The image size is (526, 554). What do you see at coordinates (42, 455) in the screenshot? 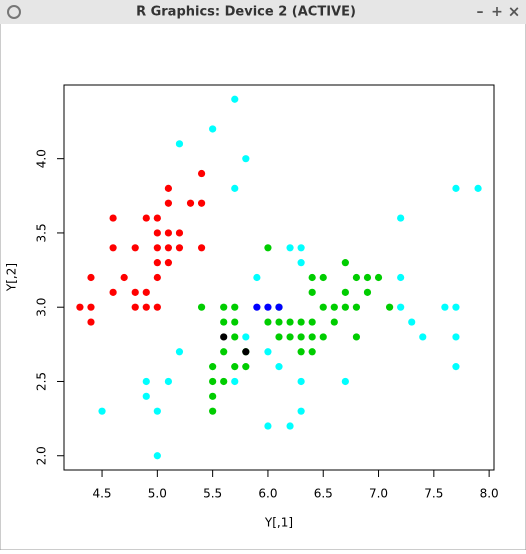
I see `y-tick-label: 2.0` at bounding box center [42, 455].